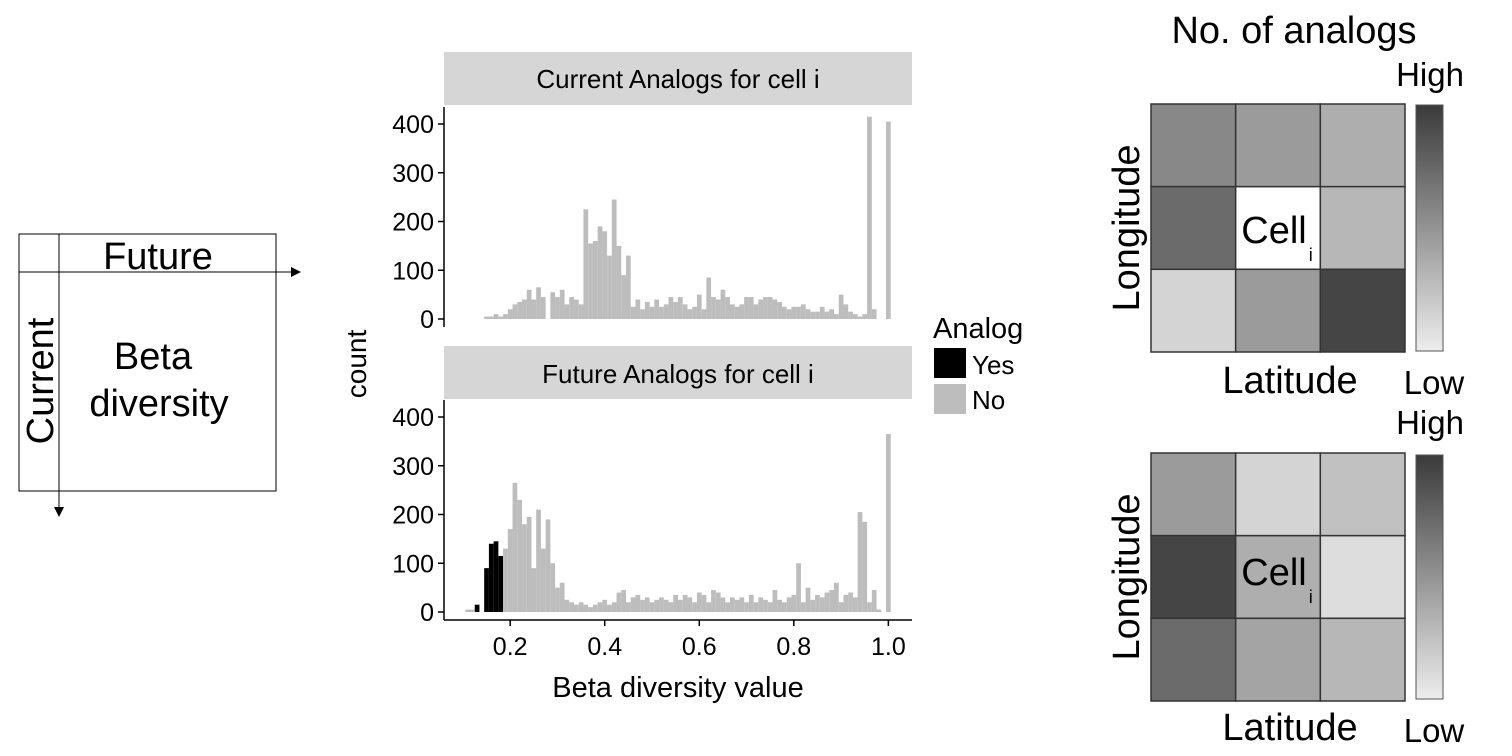 This screenshot has height=756, width=1512. I want to click on heatmap-top-cells, so click(1278, 228).